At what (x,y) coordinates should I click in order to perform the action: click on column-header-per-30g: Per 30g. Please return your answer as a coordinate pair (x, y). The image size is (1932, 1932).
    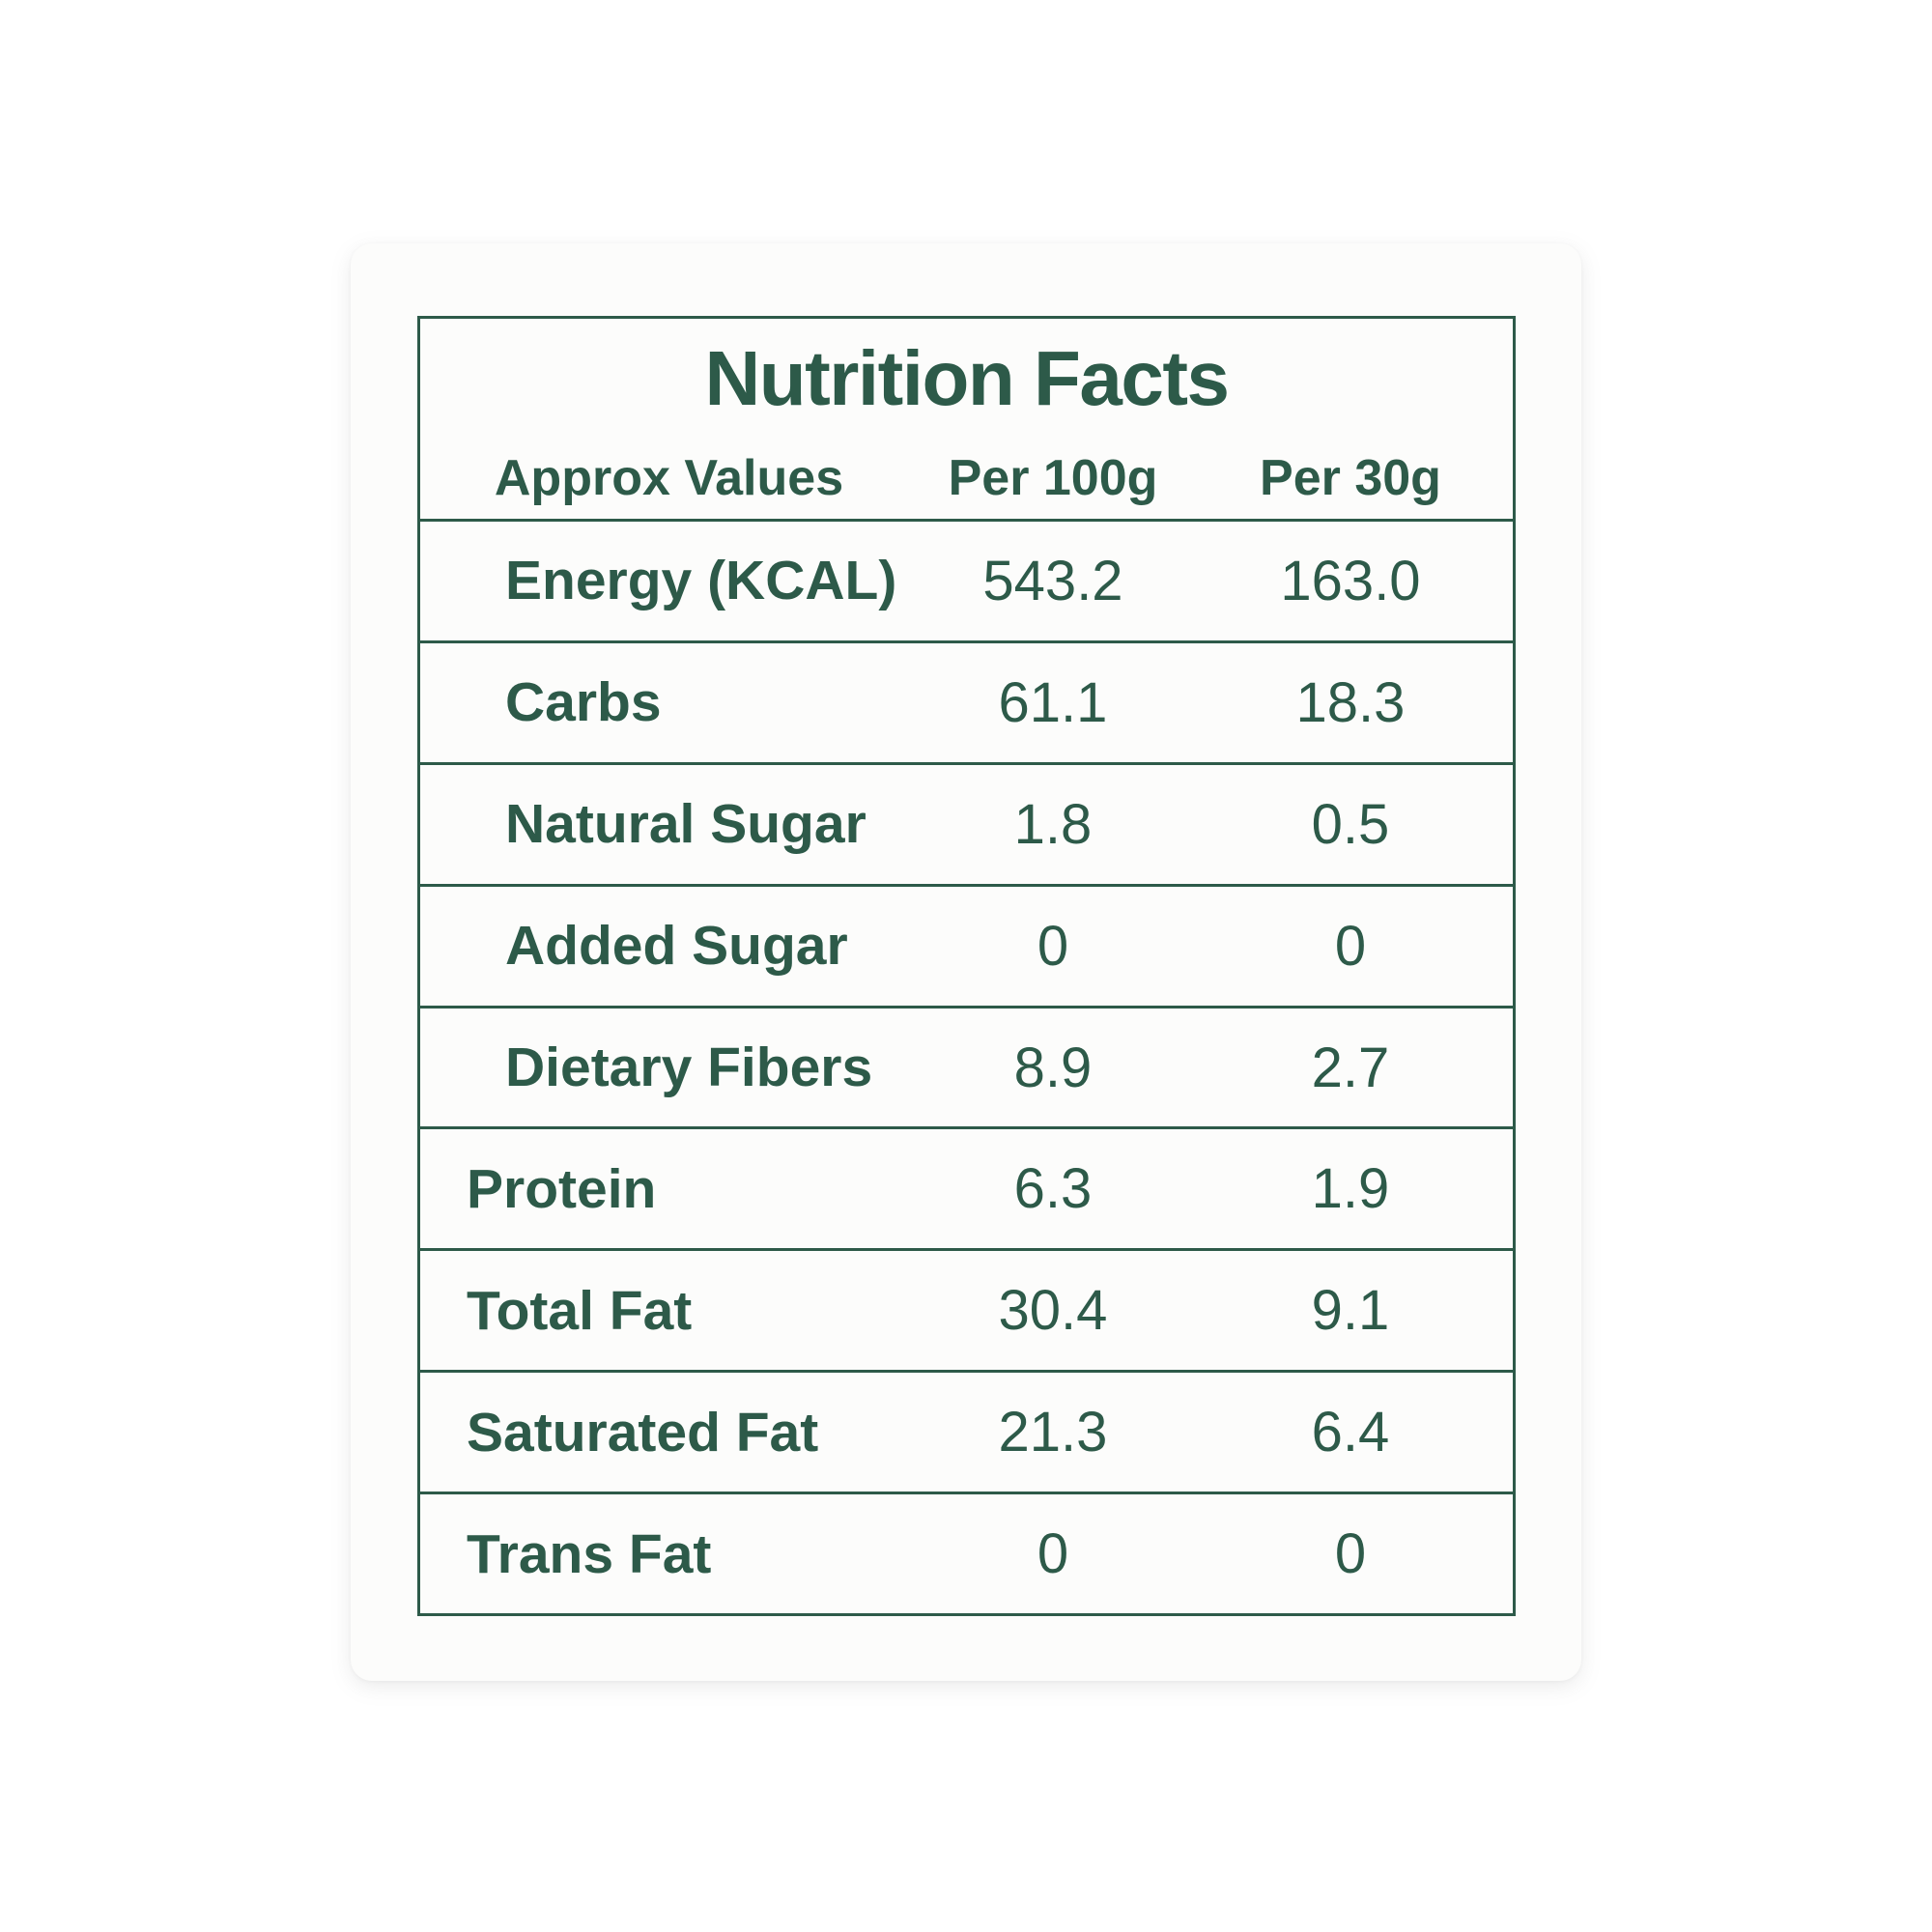
    Looking at the image, I should click on (1350, 478).